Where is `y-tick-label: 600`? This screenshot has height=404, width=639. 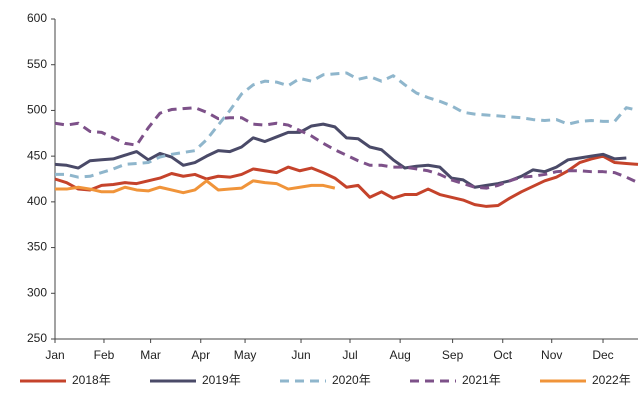
y-tick-label: 600 is located at coordinates (37, 18).